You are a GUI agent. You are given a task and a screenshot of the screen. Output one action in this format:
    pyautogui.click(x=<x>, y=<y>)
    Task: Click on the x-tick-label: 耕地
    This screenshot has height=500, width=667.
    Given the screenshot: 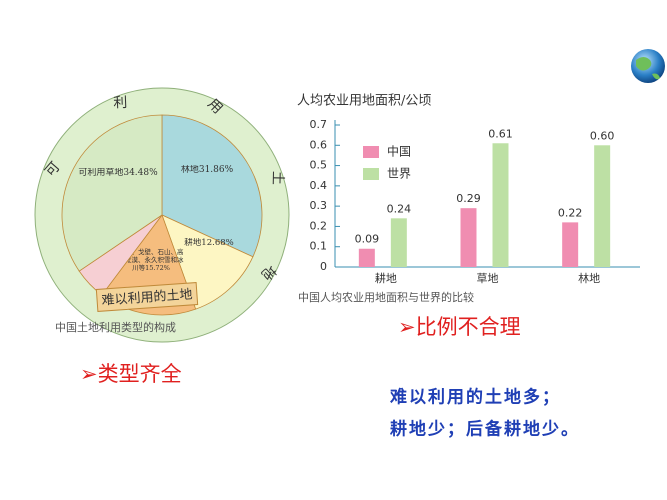 What is the action you would take?
    pyautogui.click(x=386, y=278)
    